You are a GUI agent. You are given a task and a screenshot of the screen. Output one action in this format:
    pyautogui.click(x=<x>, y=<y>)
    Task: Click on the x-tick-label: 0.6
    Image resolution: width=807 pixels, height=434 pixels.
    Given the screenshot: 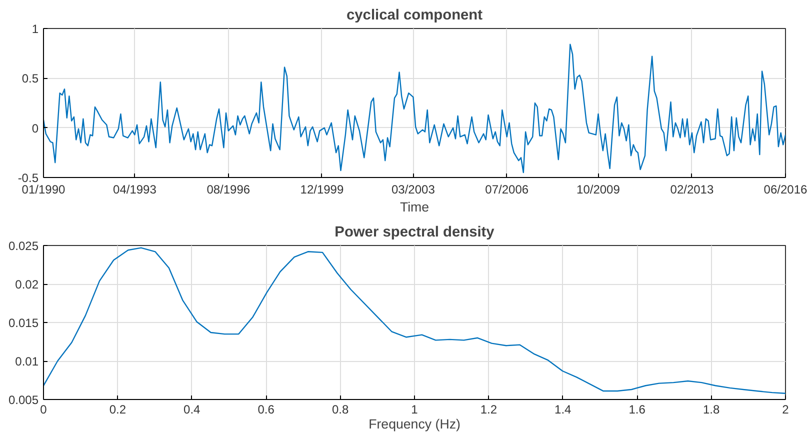 What is the action you would take?
    pyautogui.click(x=266, y=409)
    